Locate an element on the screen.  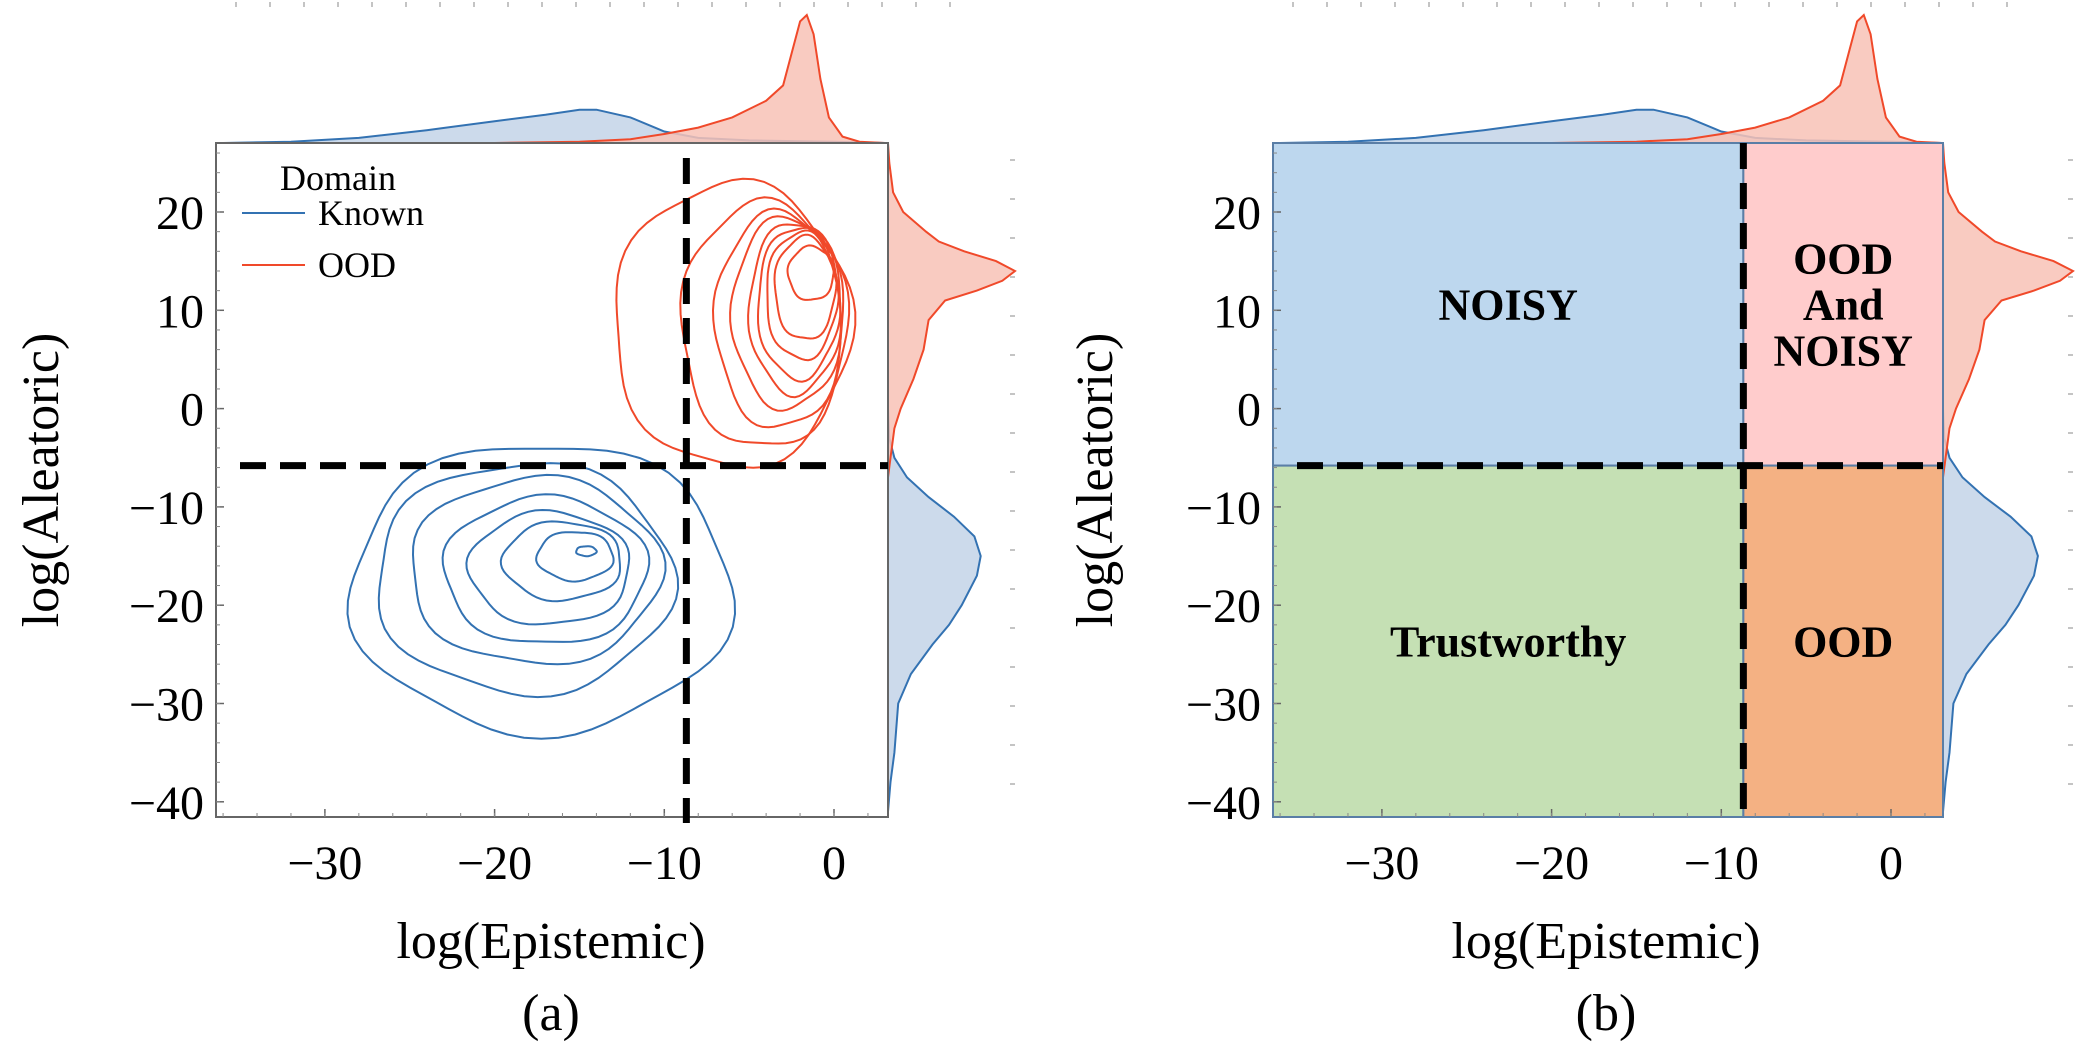
region-noisy is located at coordinates (1508, 304).